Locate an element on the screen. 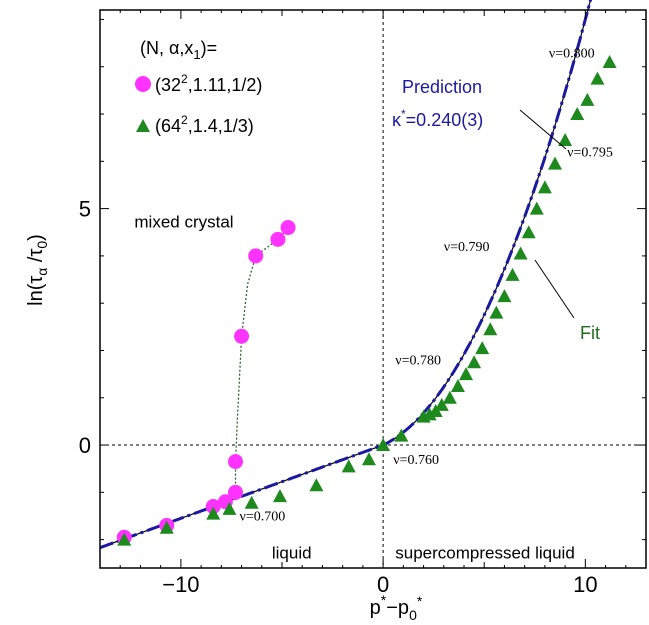 The height and width of the screenshot is (625, 649). legend: (N, α,x1)= (322,1.11,1/2) (642,1.4,1/3) is located at coordinates (198, 87).